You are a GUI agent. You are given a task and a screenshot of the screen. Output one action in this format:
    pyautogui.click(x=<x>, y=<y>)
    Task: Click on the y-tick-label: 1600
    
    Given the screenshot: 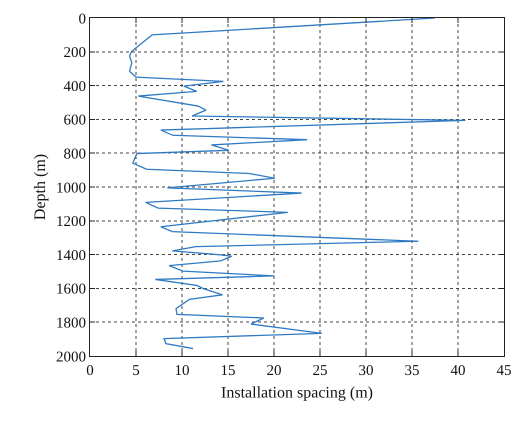 What is the action you would take?
    pyautogui.click(x=71, y=290)
    